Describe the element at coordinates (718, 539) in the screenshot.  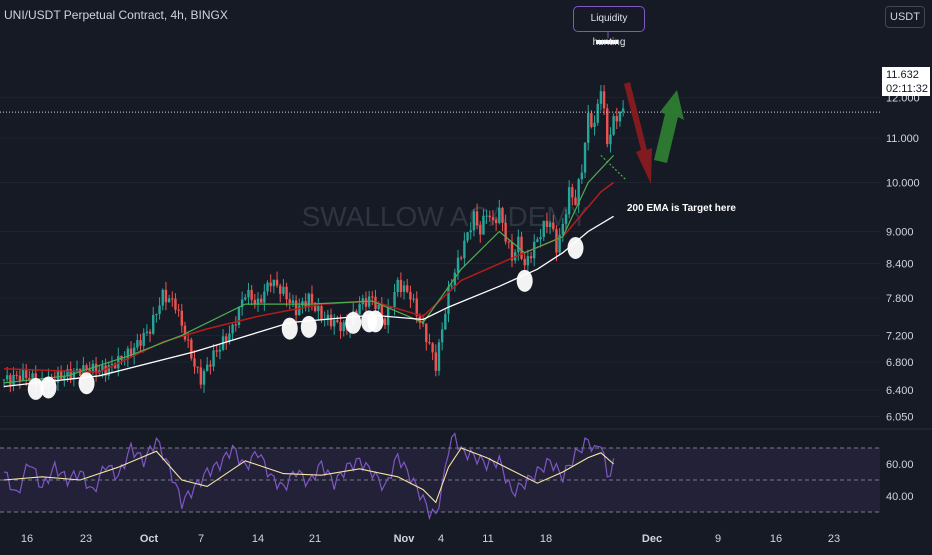
I see `time-axis-label: 9` at that location.